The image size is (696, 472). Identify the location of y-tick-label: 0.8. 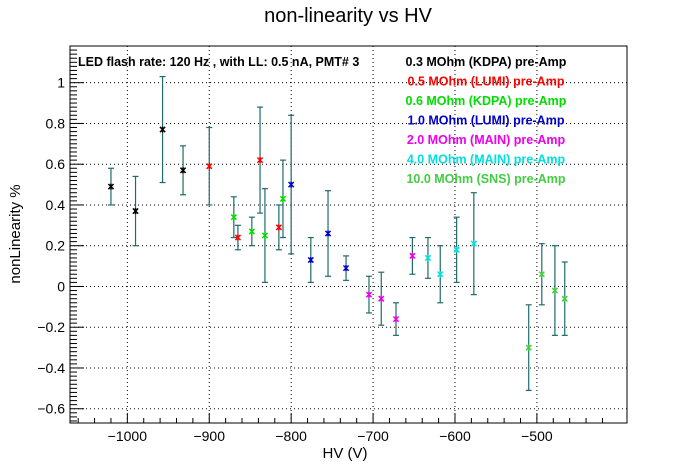
(56, 123).